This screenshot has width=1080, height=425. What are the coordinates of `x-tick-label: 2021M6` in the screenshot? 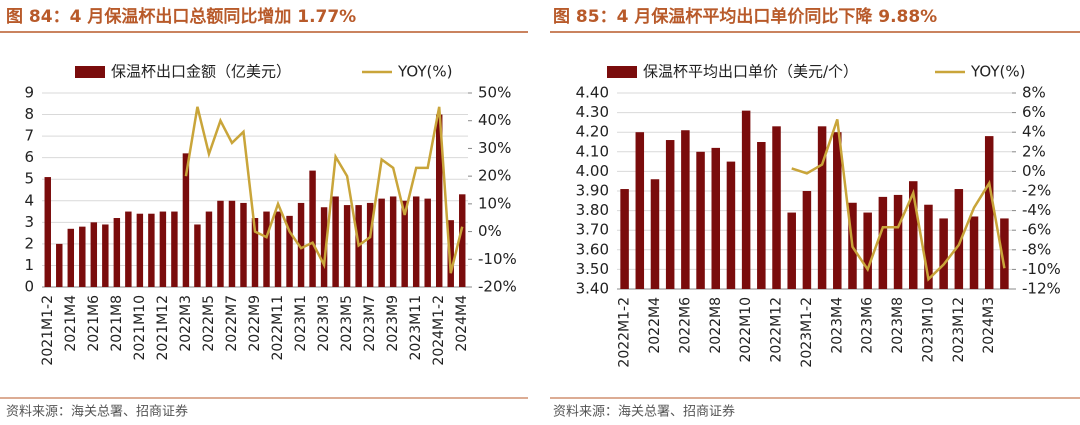 It's located at (94, 323).